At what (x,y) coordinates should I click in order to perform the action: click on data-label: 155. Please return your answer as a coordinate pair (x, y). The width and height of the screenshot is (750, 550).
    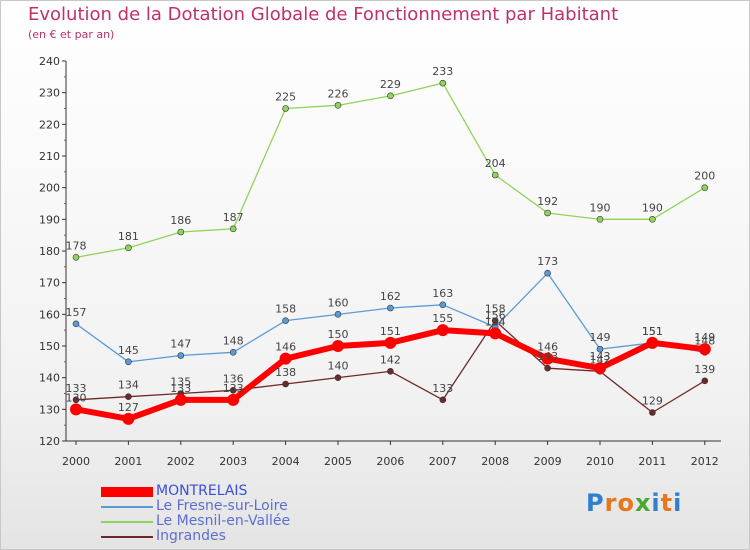
    Looking at the image, I should click on (442, 318).